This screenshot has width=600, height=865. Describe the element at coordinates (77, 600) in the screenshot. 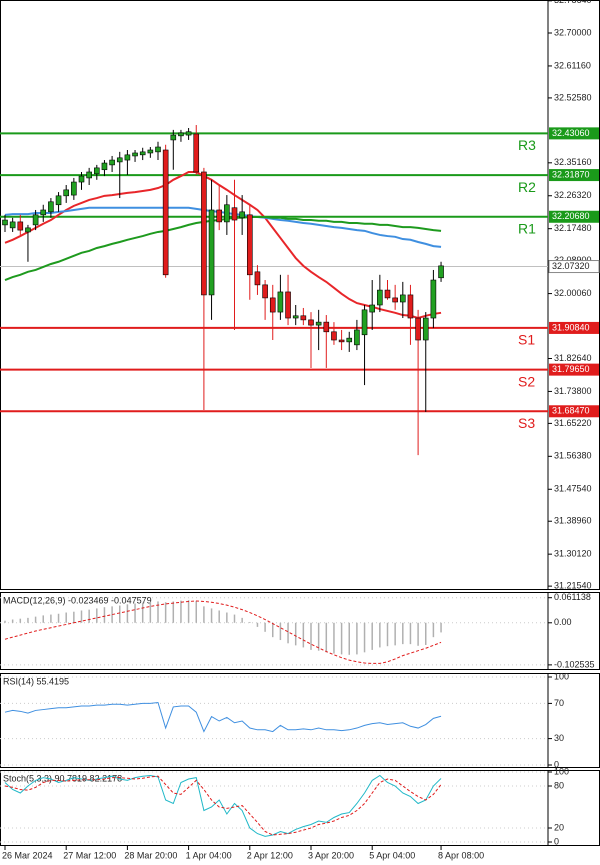

I see `indicator-header: MACD(12,26,9) -0.023469 -0.047579` at that location.